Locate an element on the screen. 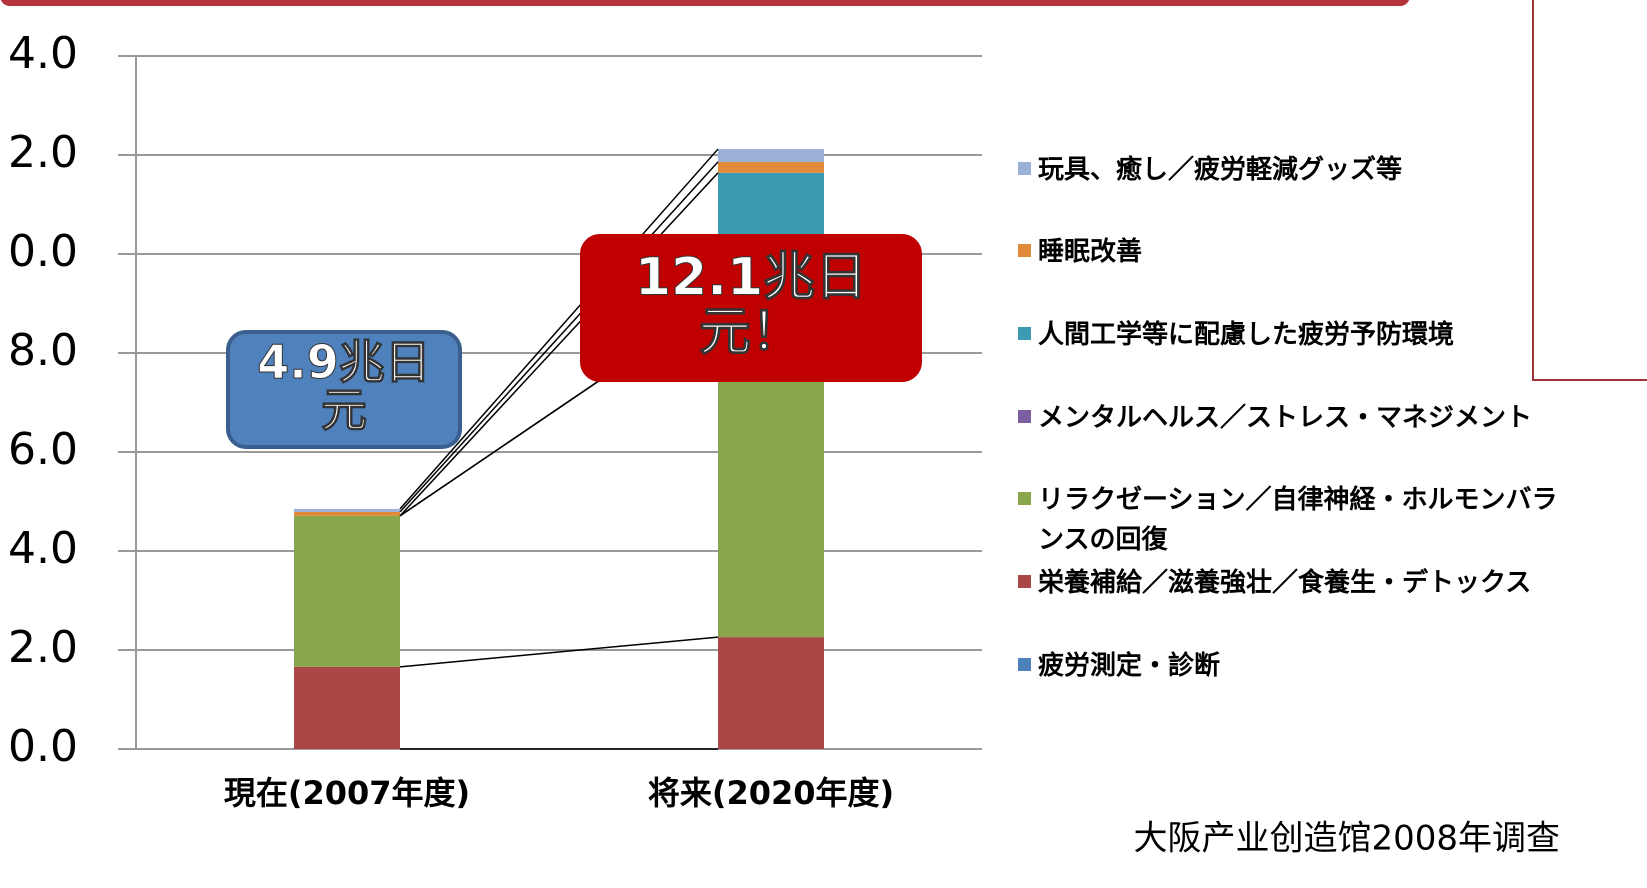  legend-label: 栄養補給／滋養強壮／食養生・デトックス is located at coordinates (1285, 583).